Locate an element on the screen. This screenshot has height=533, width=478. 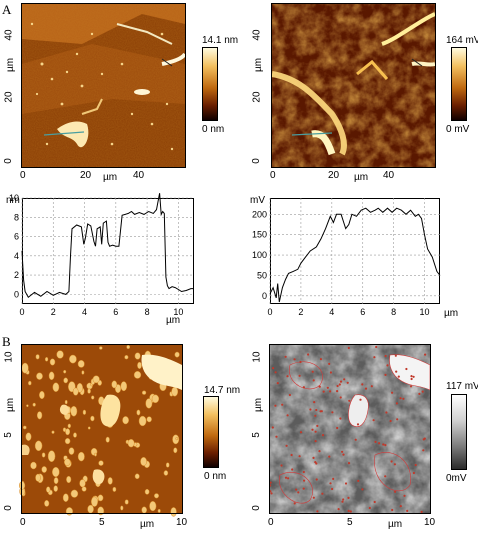
colorbar-max-label: 14.7 nm is located at coordinates (222, 390).